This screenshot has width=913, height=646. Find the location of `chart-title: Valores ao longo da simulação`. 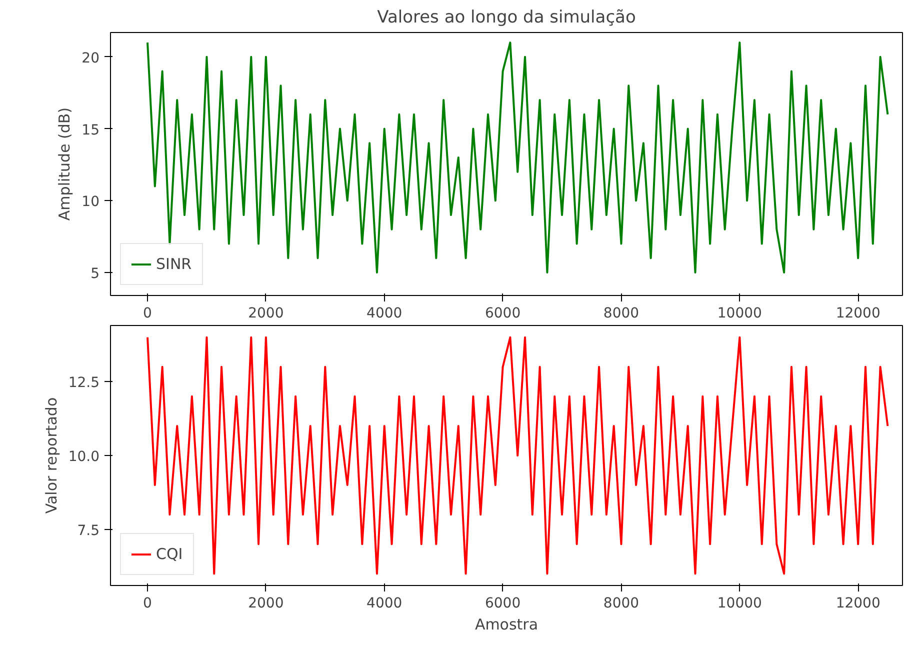

chart-title: Valores ao longo da simulação is located at coordinates (506, 18).